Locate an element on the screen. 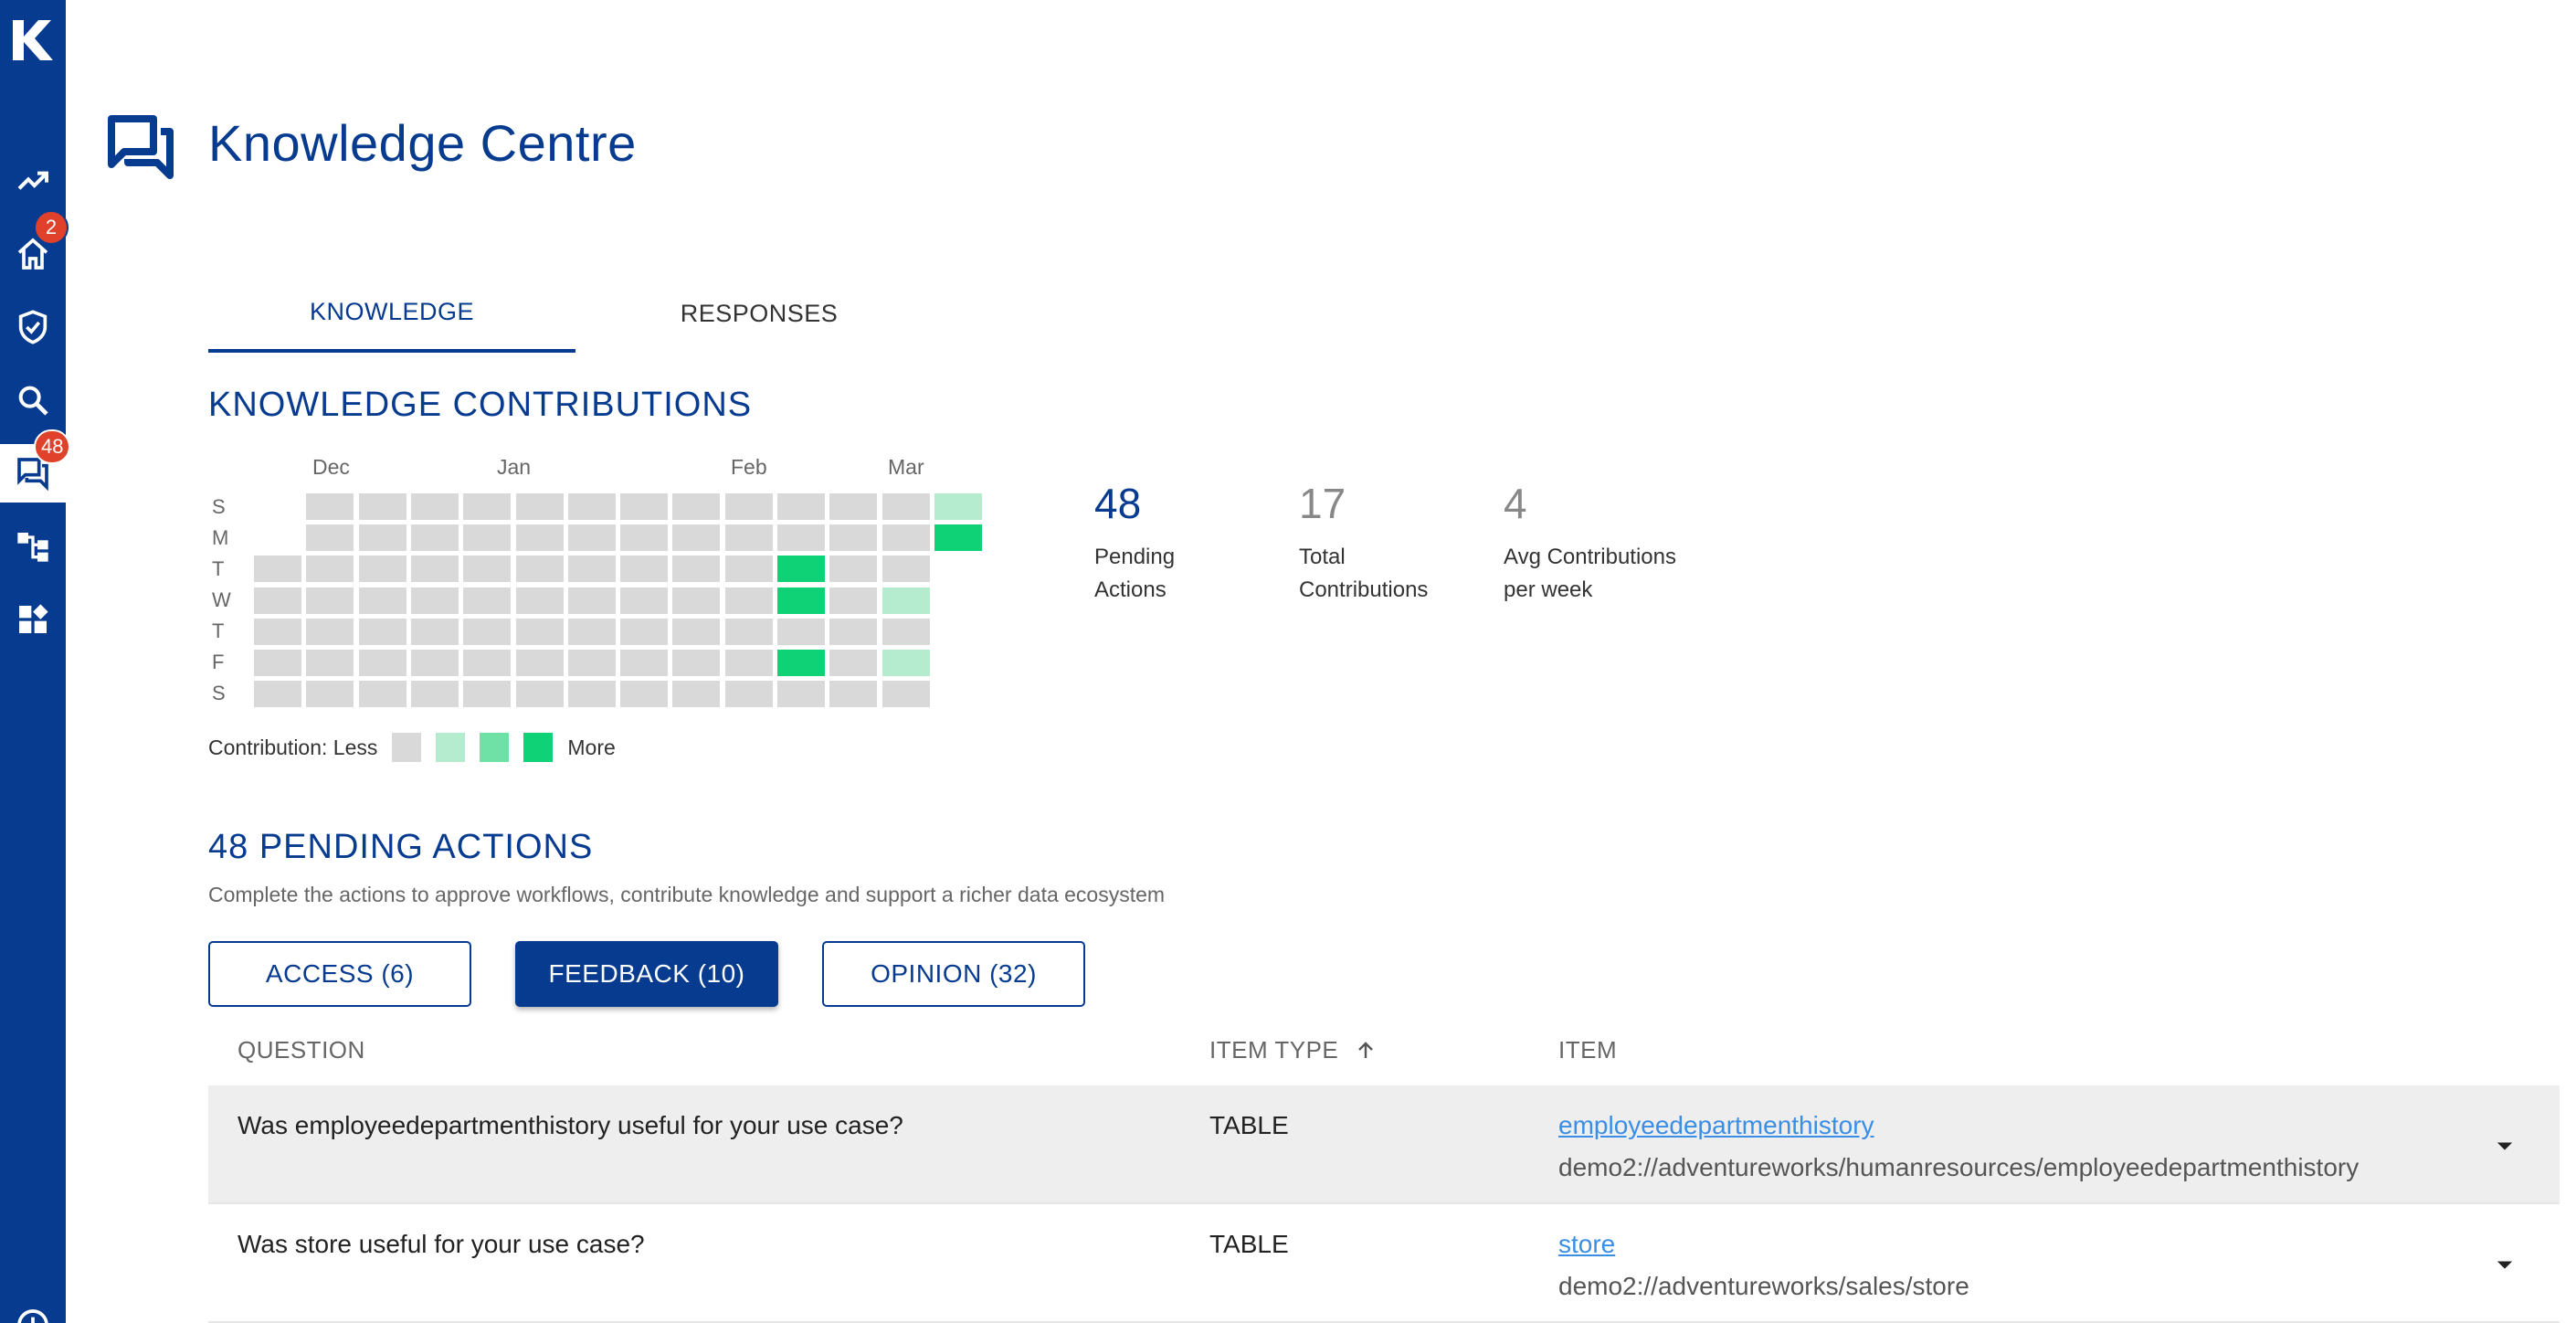 This screenshot has width=2576, height=1323. sidebar-item-search is located at coordinates (33, 400).